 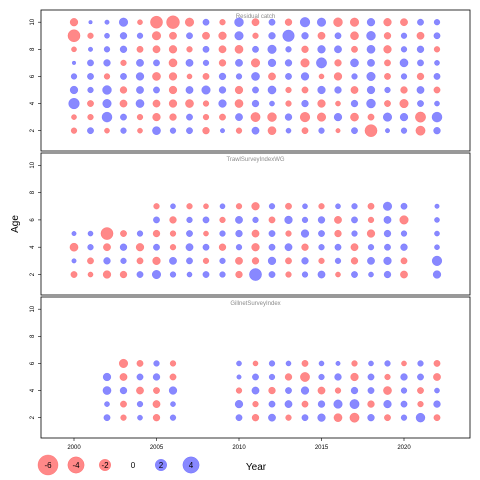 What do you see at coordinates (133, 465) in the screenshot?
I see `legend-label: 0` at bounding box center [133, 465].